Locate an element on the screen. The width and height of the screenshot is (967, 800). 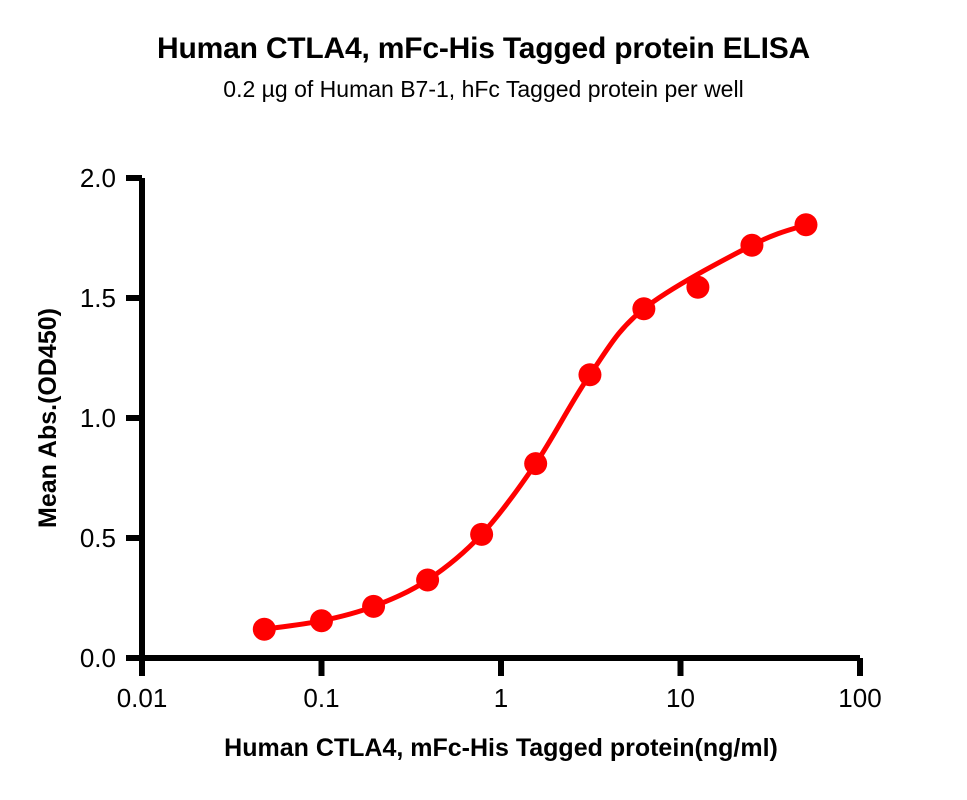
x-tick-label: 10 is located at coordinates (680, 698).